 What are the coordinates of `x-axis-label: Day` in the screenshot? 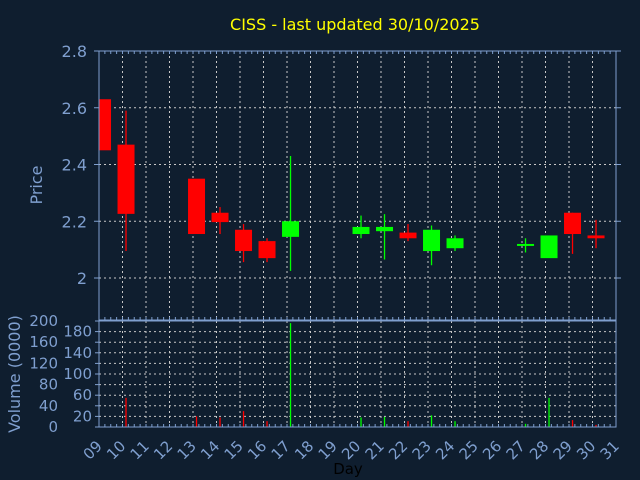 It's located at (348, 469).